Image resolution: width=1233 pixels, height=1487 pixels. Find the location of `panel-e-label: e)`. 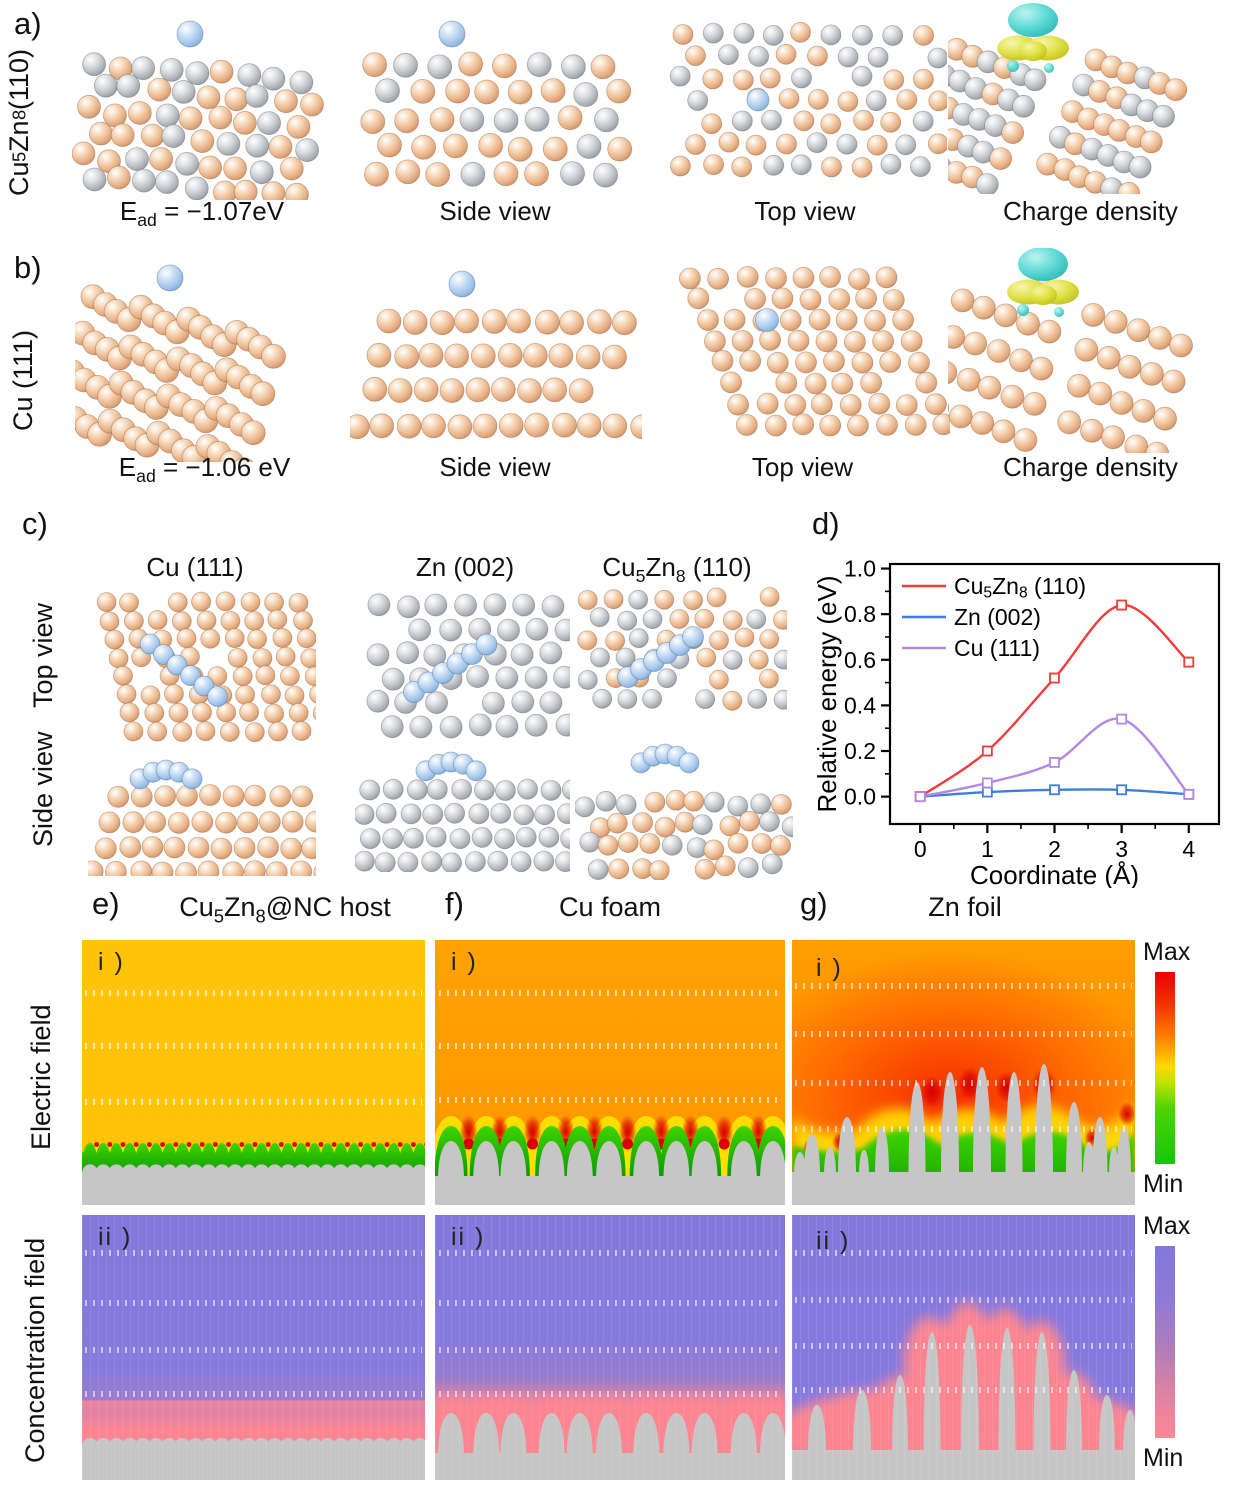

panel-e-label: e) is located at coordinates (106, 903).